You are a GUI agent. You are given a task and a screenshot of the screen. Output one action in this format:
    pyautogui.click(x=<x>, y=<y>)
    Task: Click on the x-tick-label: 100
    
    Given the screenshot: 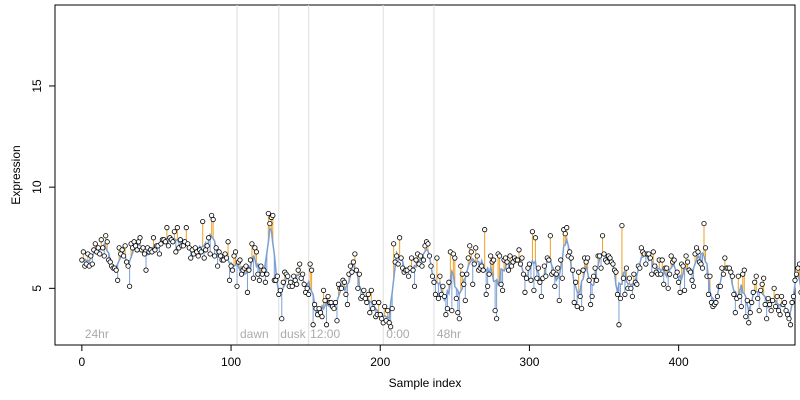 What is the action you would take?
    pyautogui.click(x=231, y=362)
    